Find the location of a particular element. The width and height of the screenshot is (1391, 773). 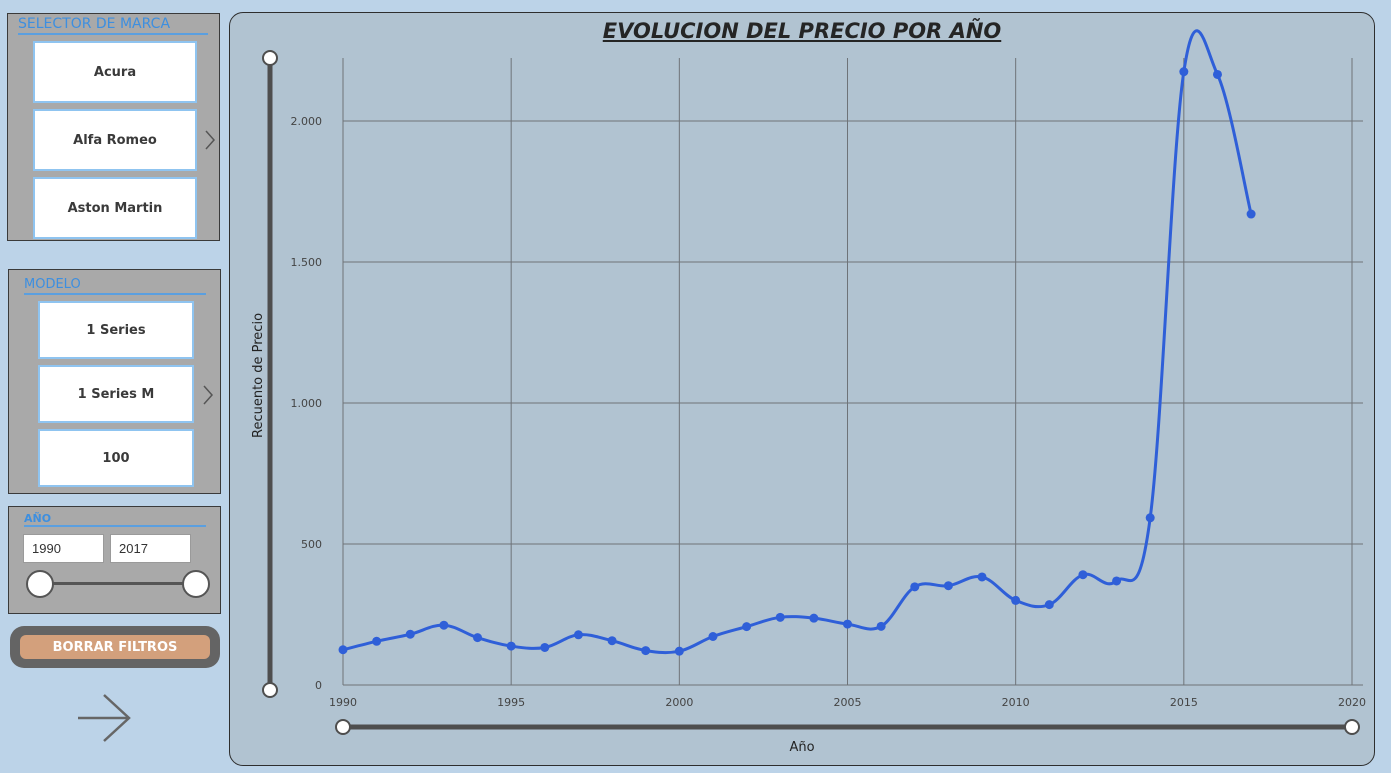

arrow-right-icon is located at coordinates (105, 718).